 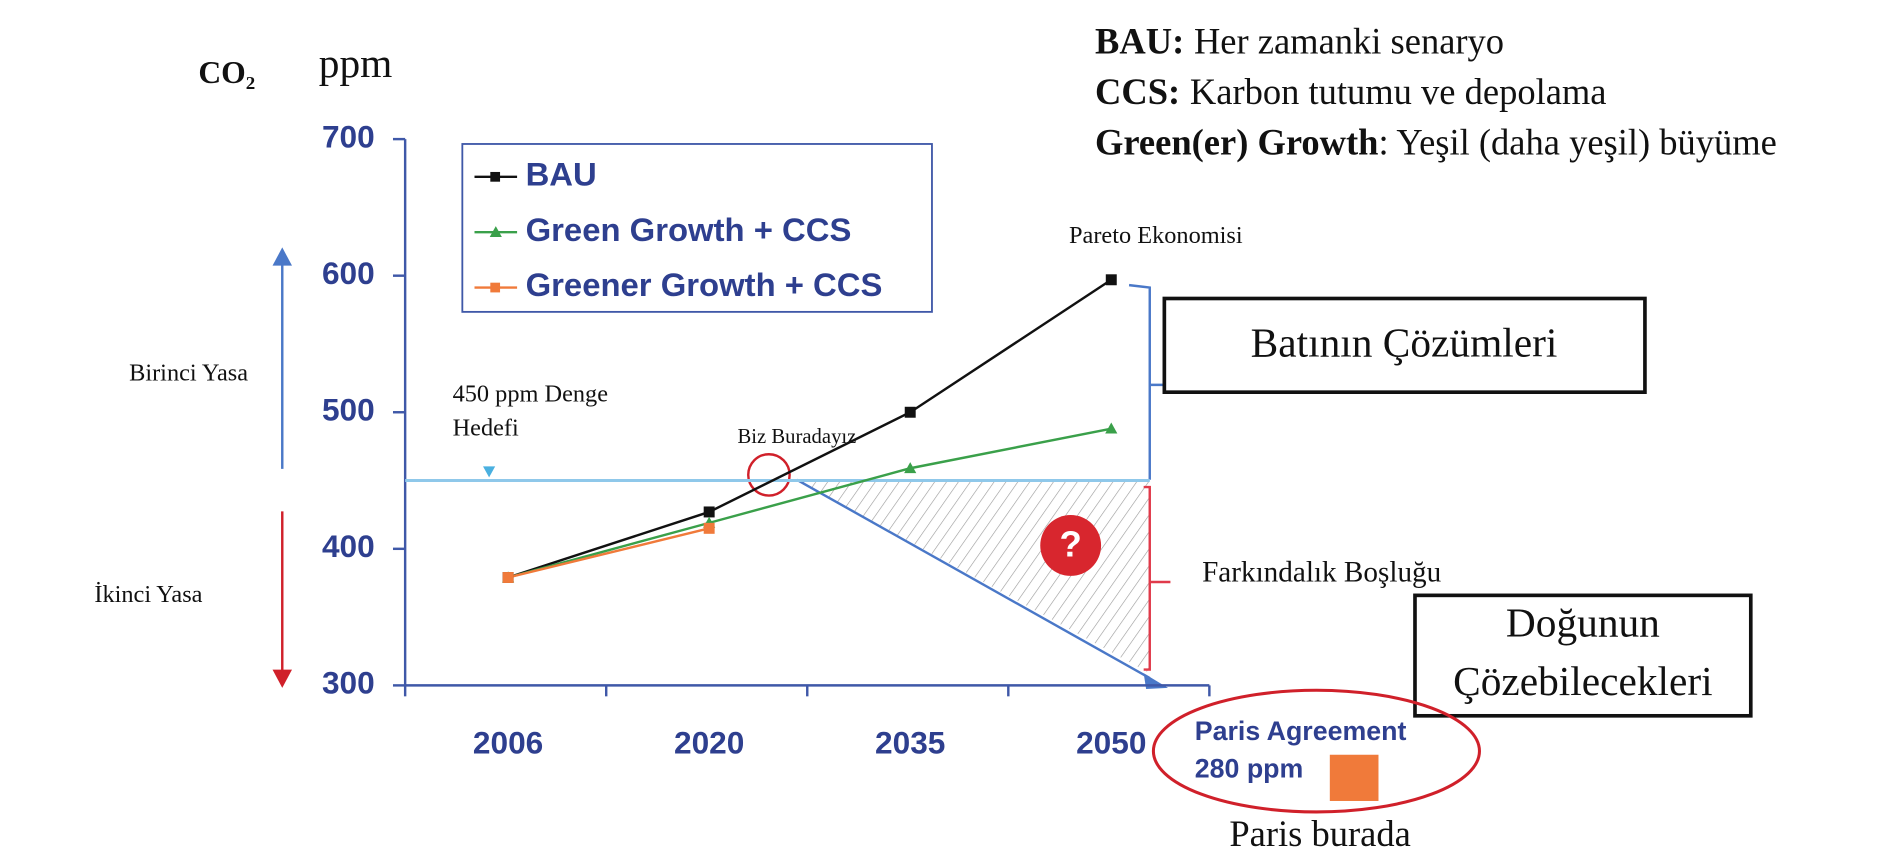 I want to click on decline-line, so click(x=973, y=579).